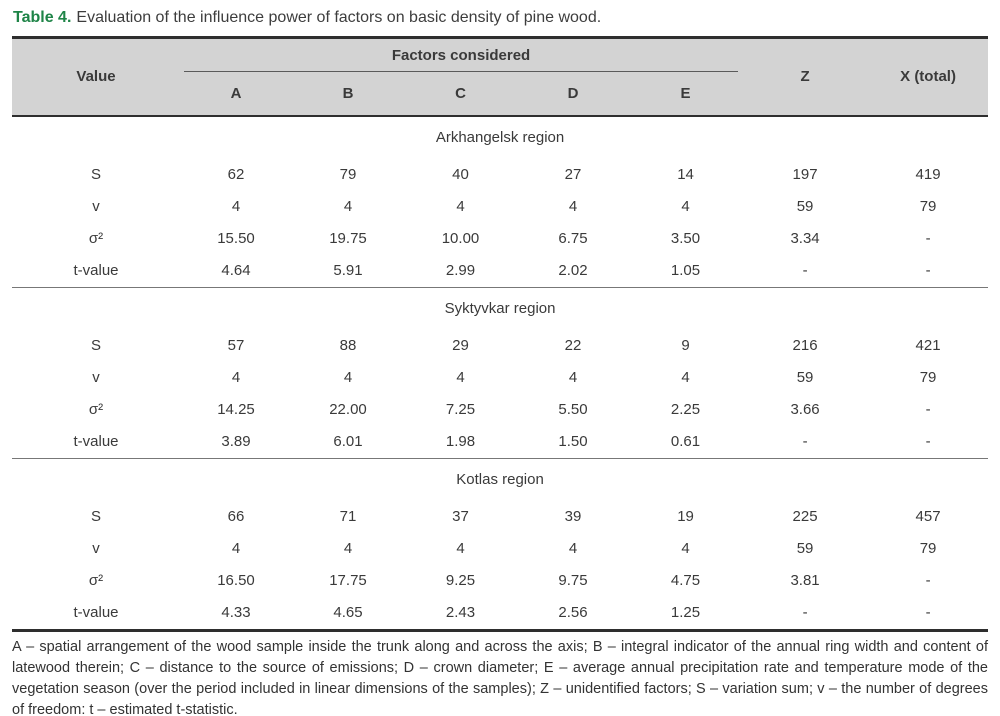 The width and height of the screenshot is (1000, 716). I want to click on data-cell: 19, so click(685, 516).